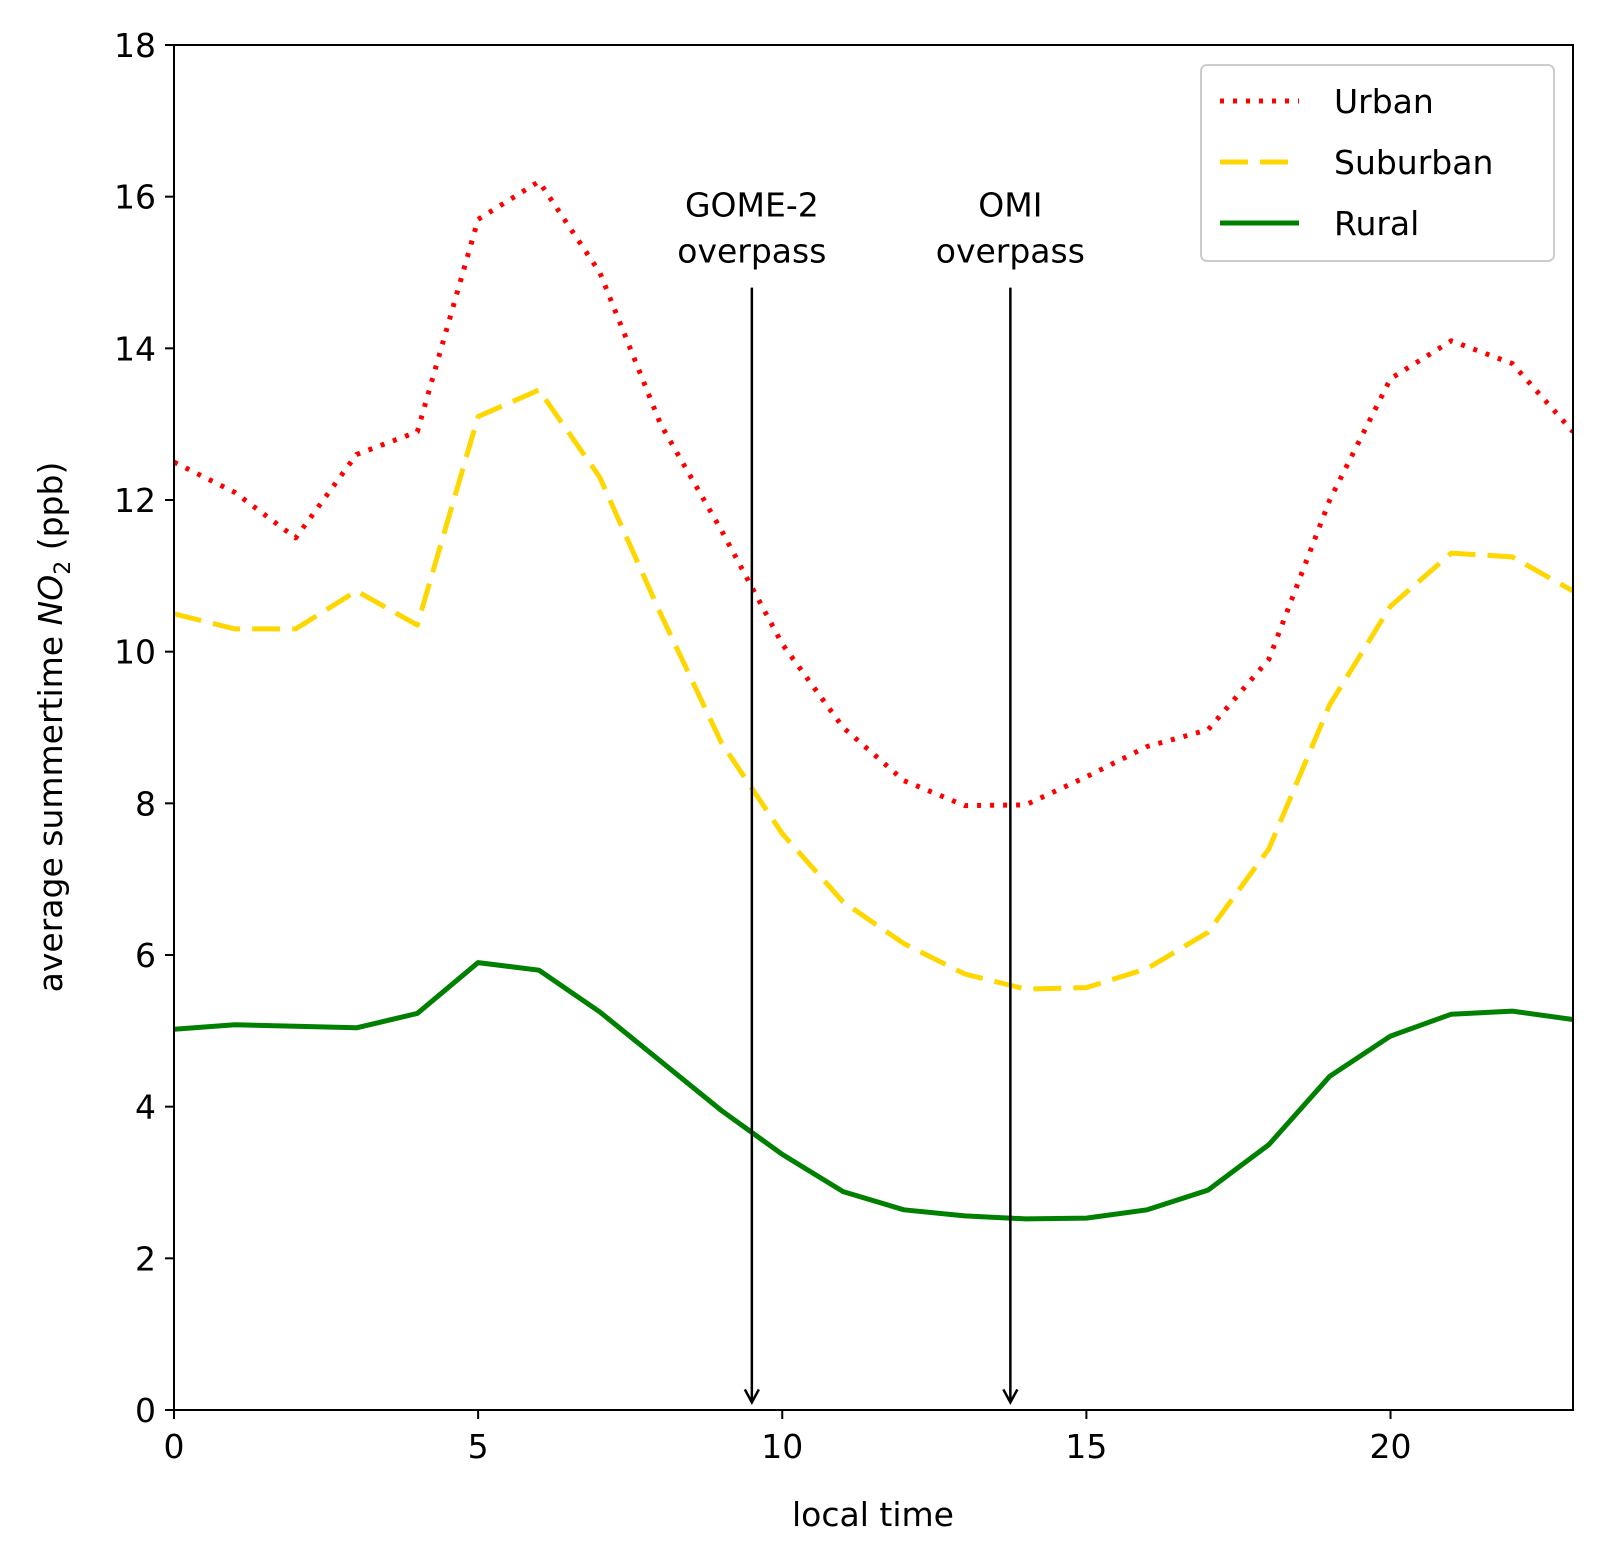 This screenshot has width=1601, height=1560. What do you see at coordinates (478, 1446) in the screenshot?
I see `x-tick-label: 5` at bounding box center [478, 1446].